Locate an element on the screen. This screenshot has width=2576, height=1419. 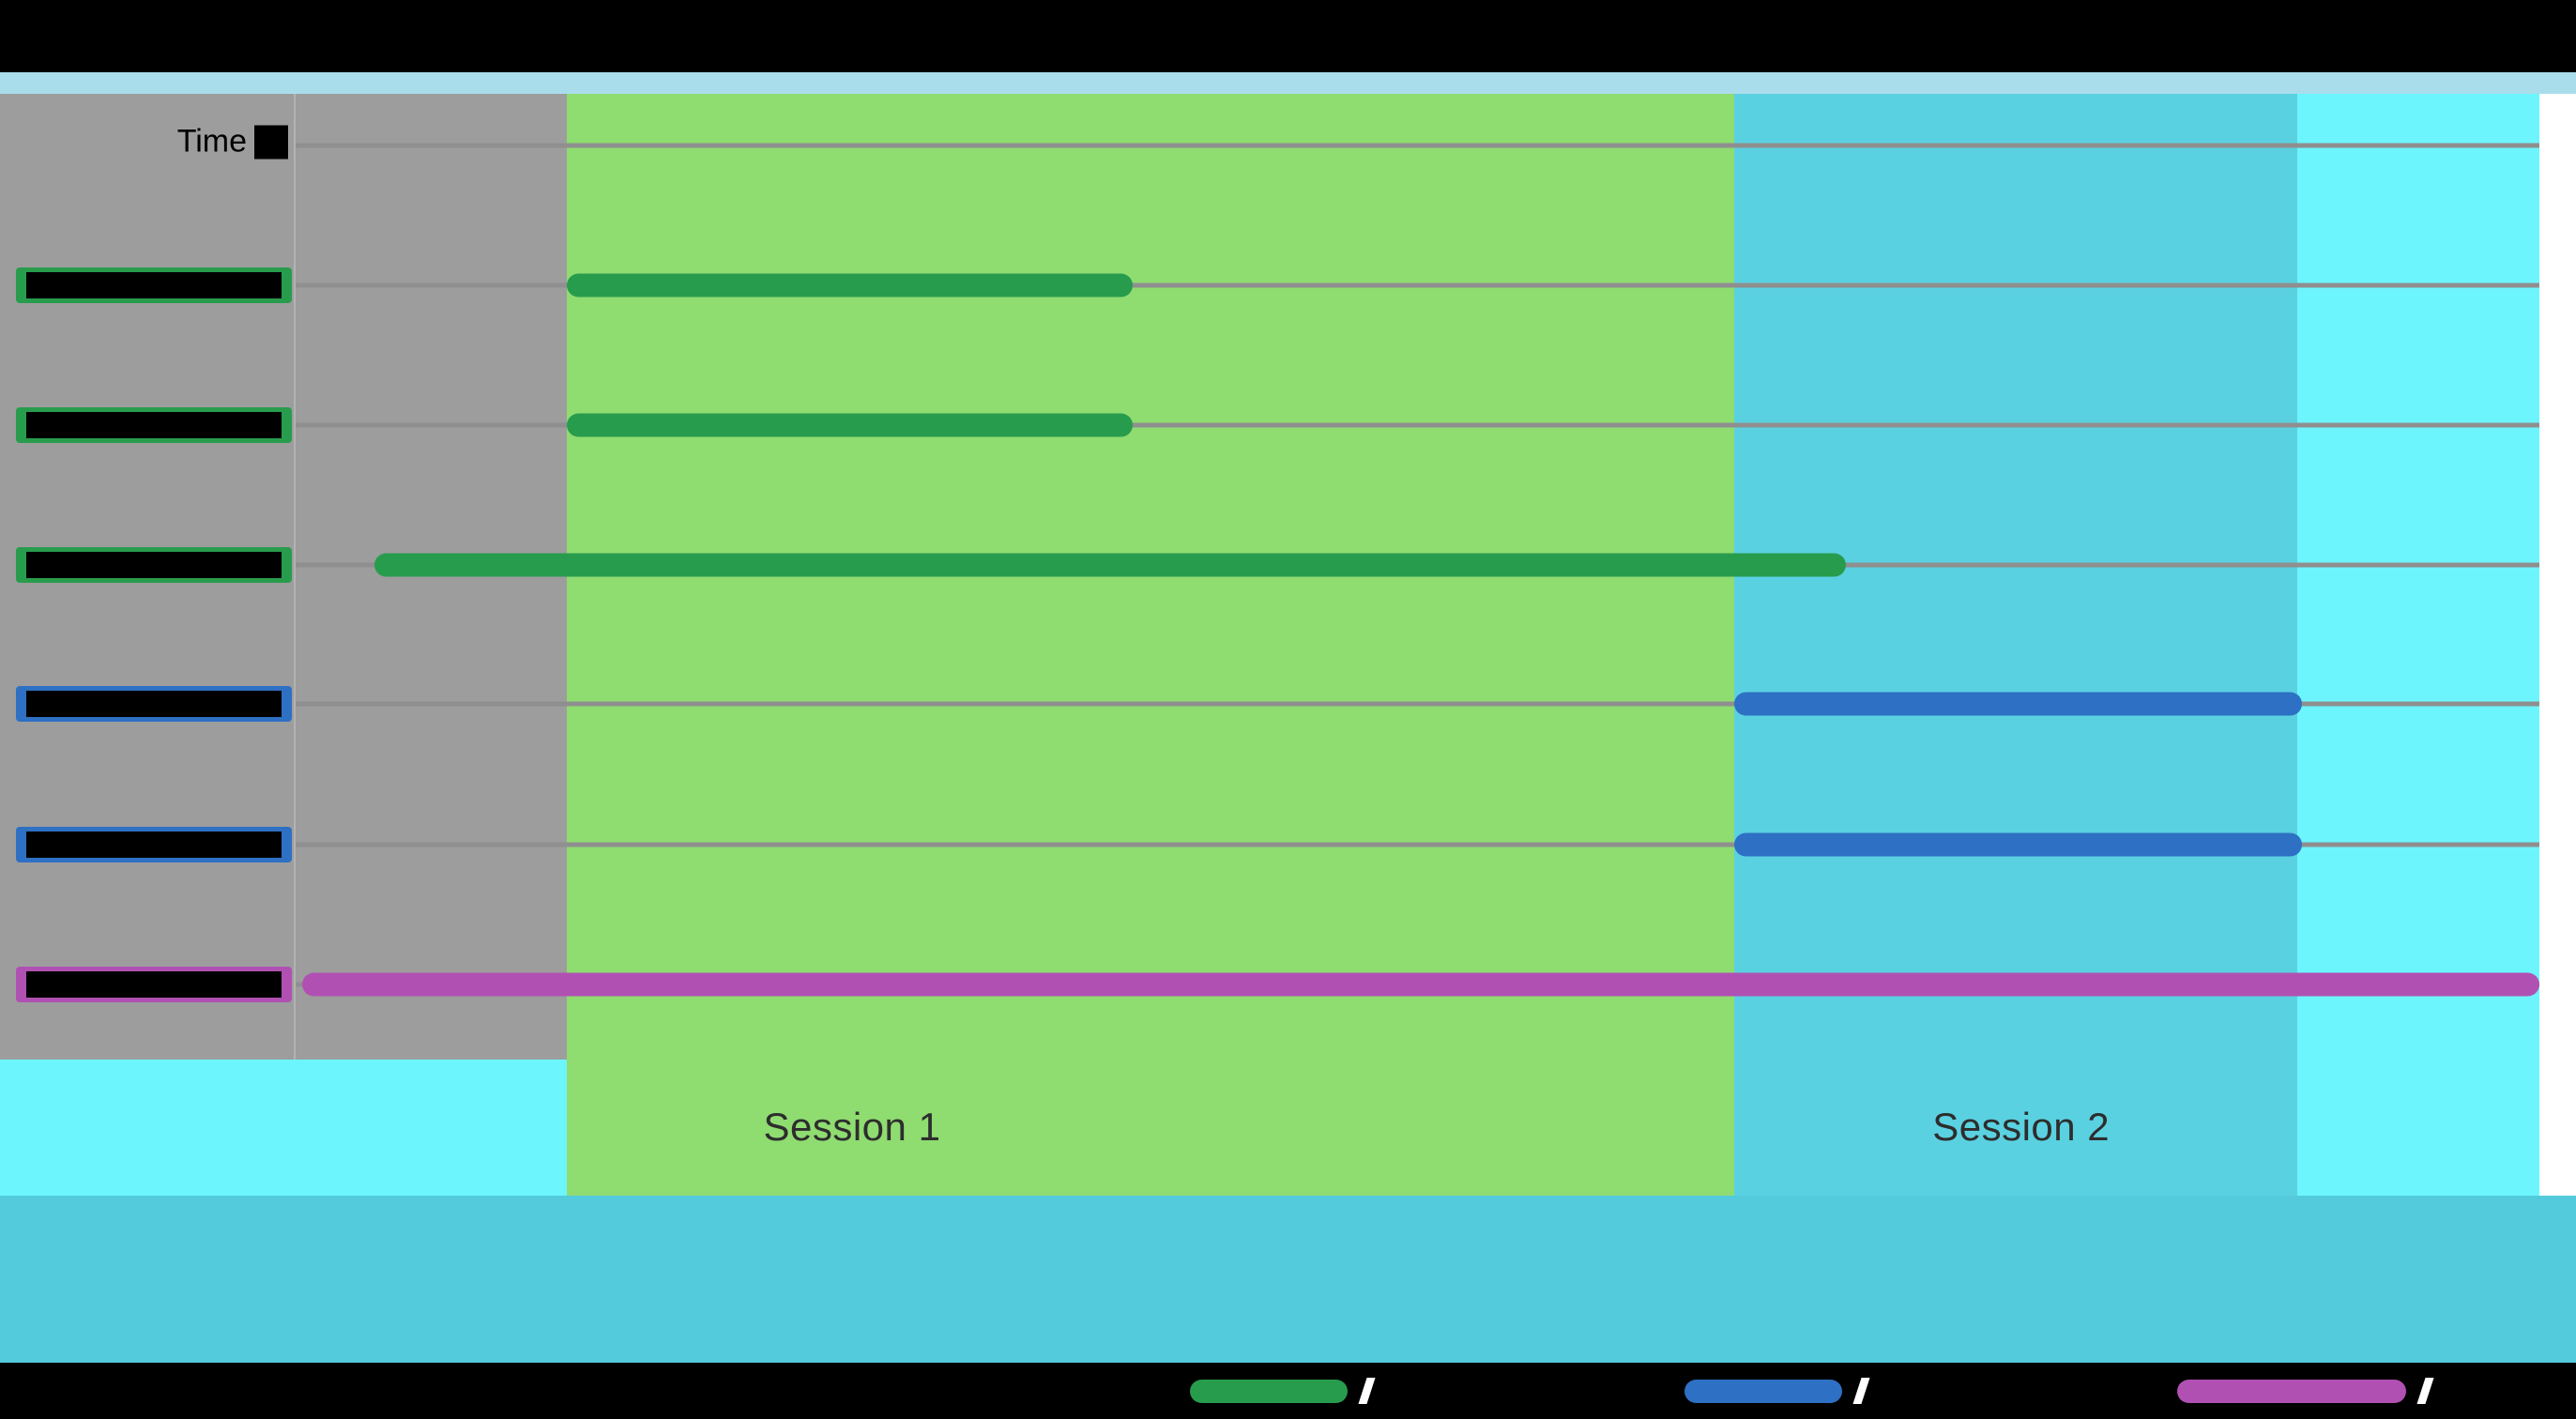
row-labels-layer: Time is located at coordinates (148, 577).